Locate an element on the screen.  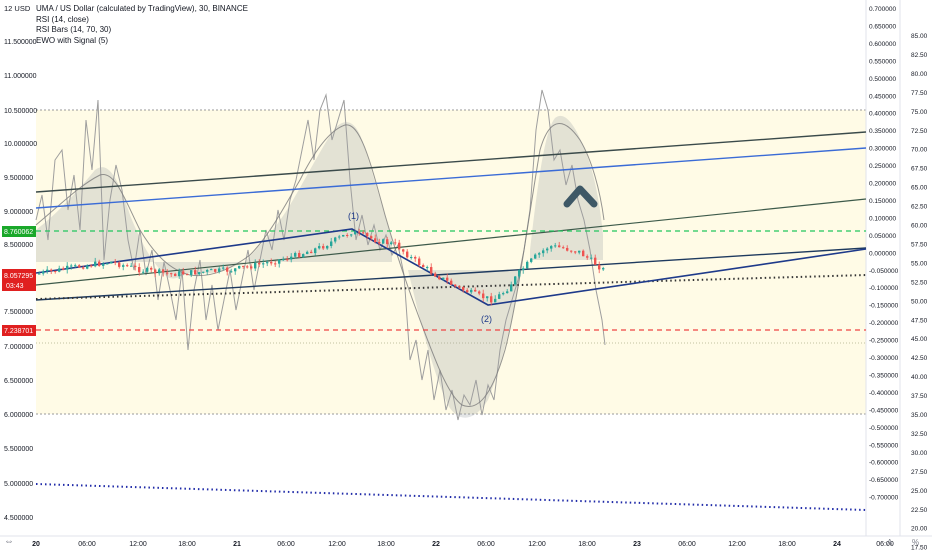
legend-indicator-ewo: EWO with Signal (5) is located at coordinates (72, 40).